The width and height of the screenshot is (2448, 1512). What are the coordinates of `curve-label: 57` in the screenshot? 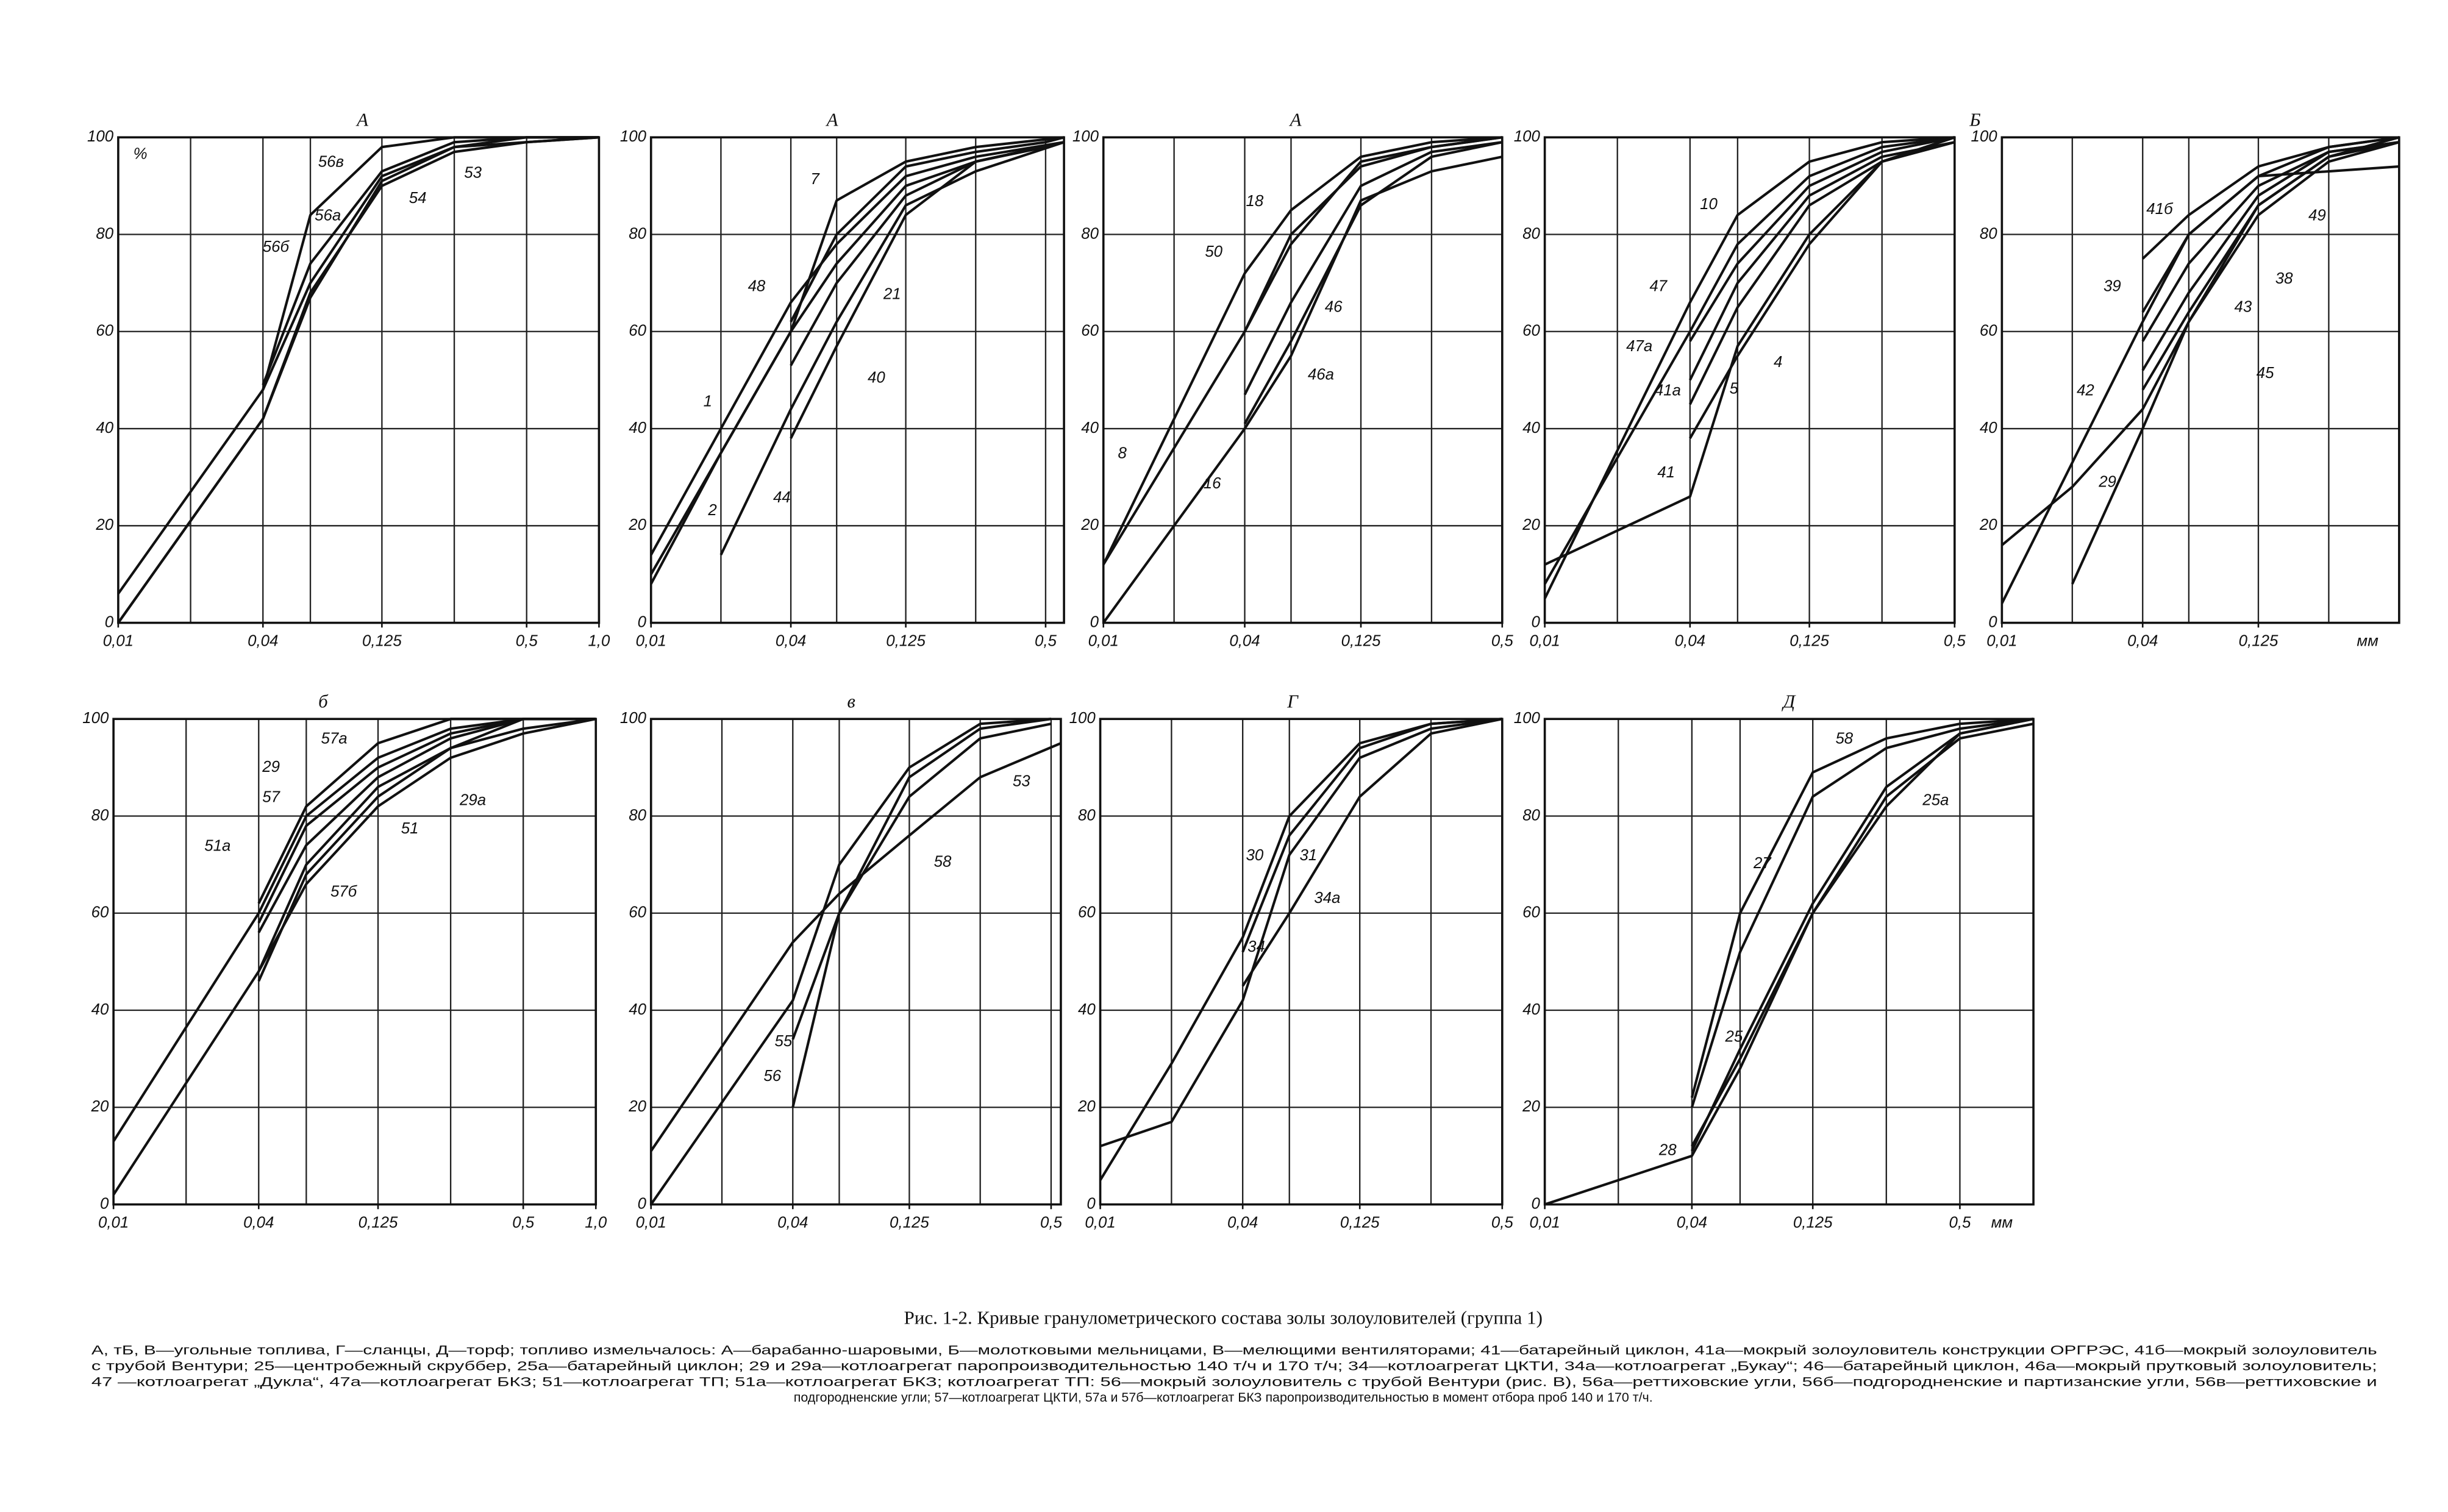 It's located at (271, 796).